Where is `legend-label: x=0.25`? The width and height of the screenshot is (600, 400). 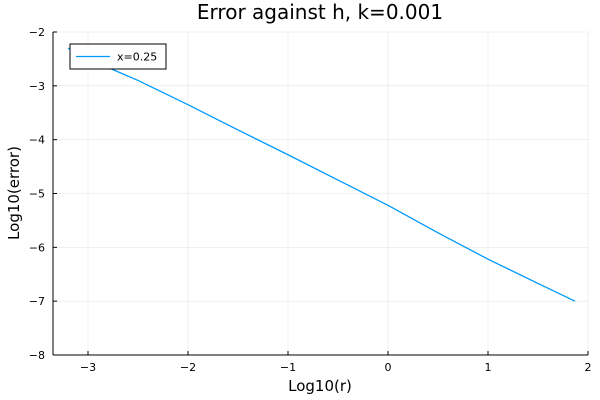
legend-label: x=0.25 is located at coordinates (137, 57).